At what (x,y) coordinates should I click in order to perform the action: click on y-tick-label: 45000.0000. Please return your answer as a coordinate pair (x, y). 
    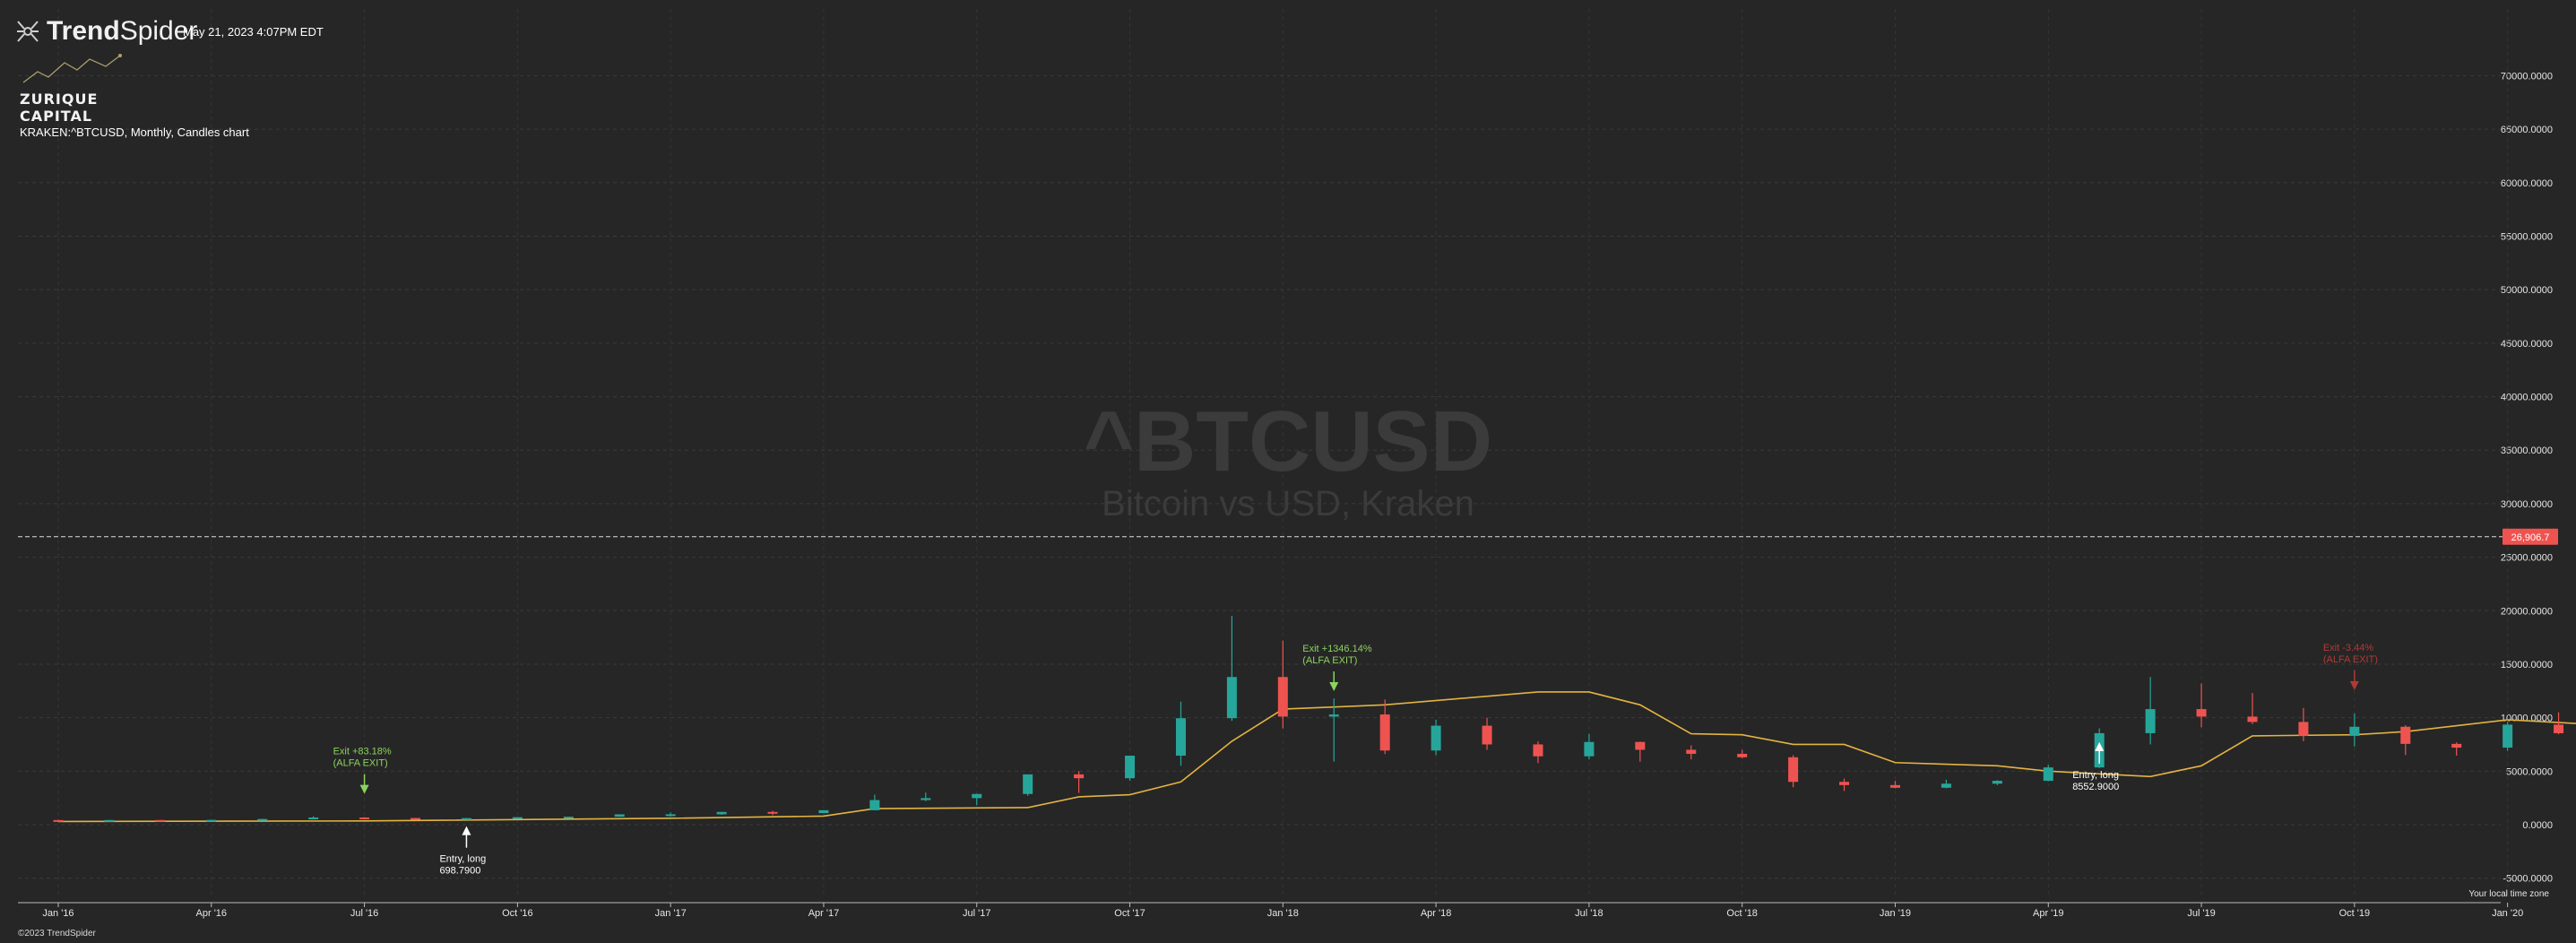
    Looking at the image, I should click on (2527, 344).